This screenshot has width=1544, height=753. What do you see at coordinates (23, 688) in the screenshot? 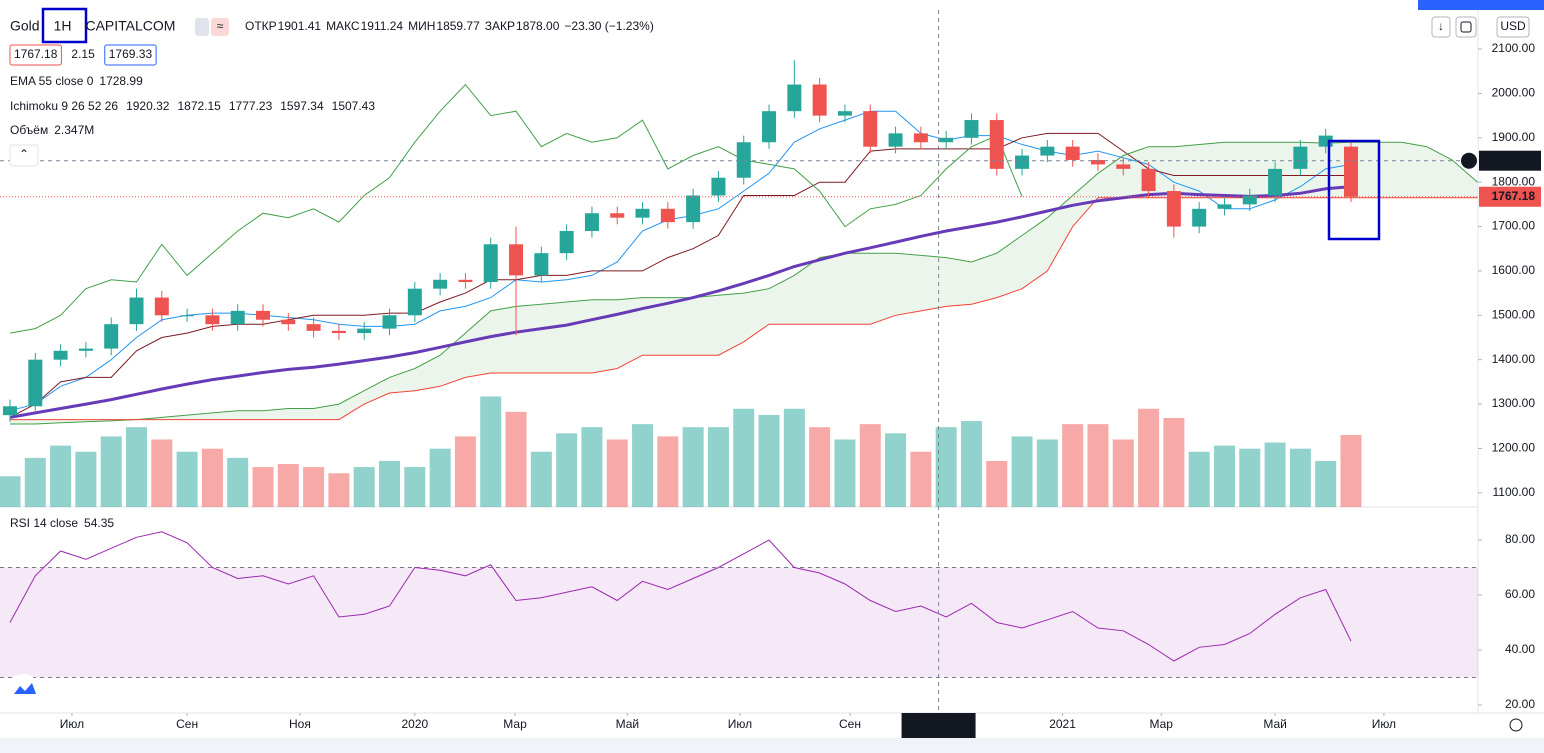
I see `logo` at bounding box center [23, 688].